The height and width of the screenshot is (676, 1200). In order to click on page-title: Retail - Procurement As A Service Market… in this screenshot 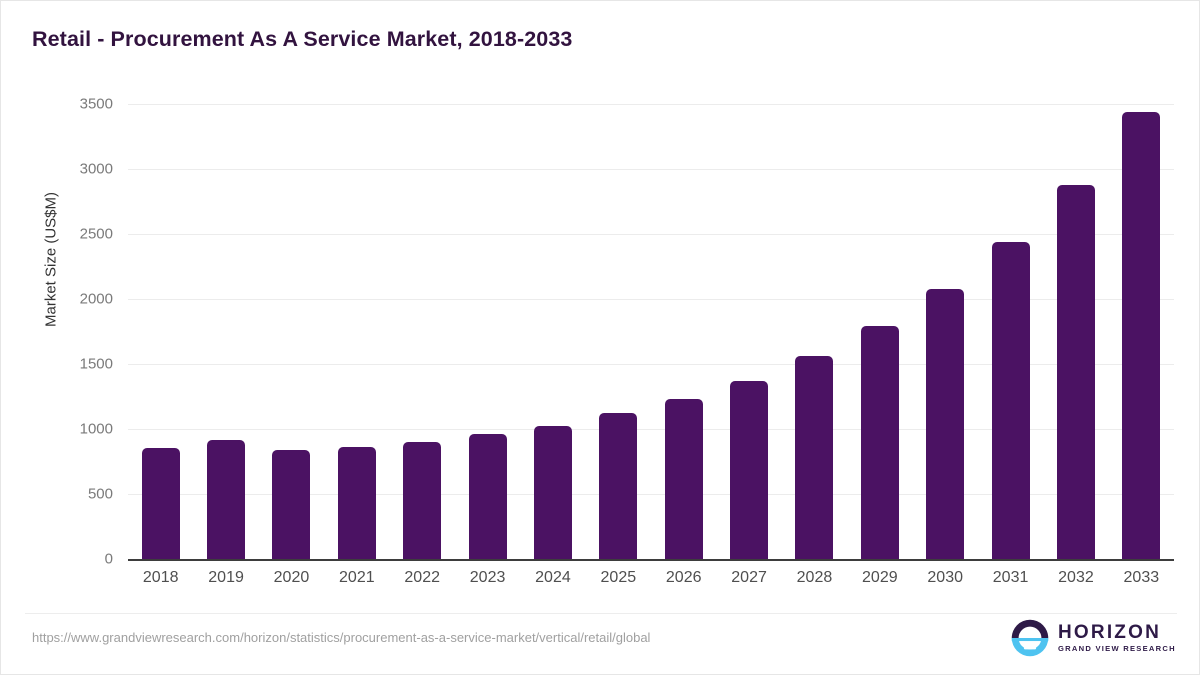, I will do `click(302, 39)`.